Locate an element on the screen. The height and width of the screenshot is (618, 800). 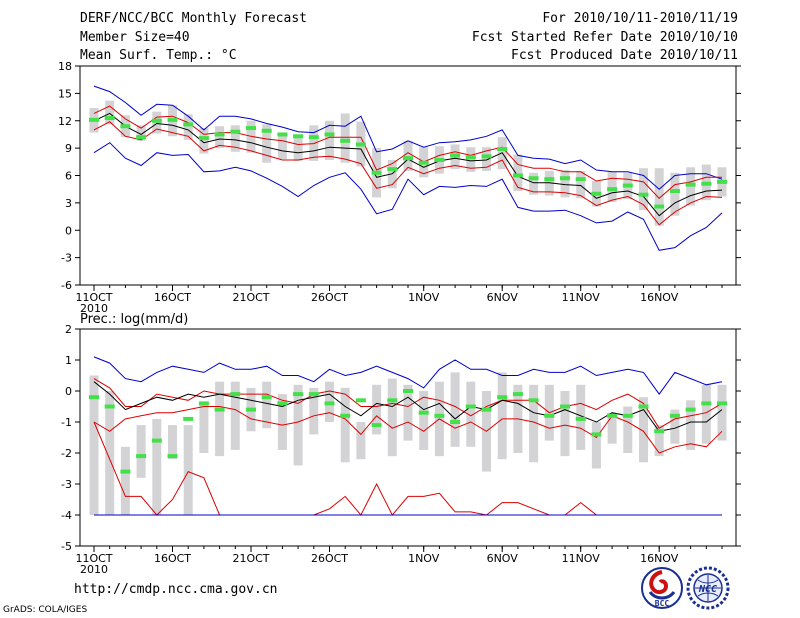
temp-max-line is located at coordinates (408, 137).